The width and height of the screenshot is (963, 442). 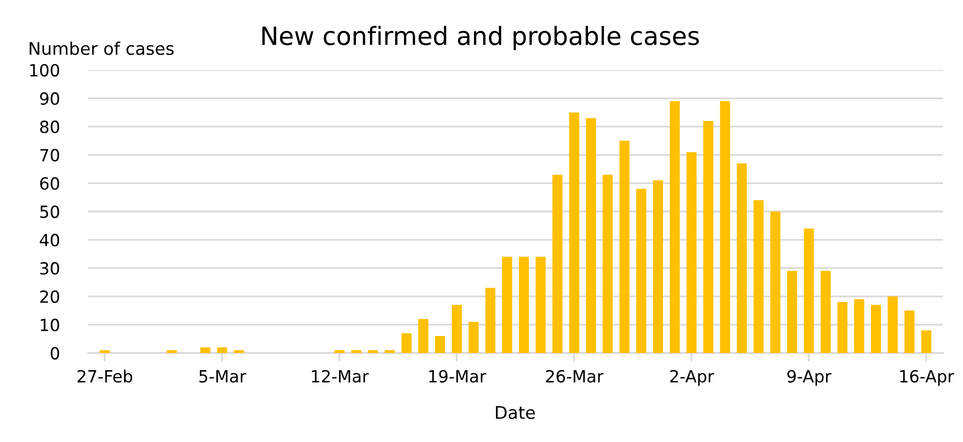 What do you see at coordinates (575, 376) in the screenshot?
I see `x-tick-label: 26-Mar` at bounding box center [575, 376].